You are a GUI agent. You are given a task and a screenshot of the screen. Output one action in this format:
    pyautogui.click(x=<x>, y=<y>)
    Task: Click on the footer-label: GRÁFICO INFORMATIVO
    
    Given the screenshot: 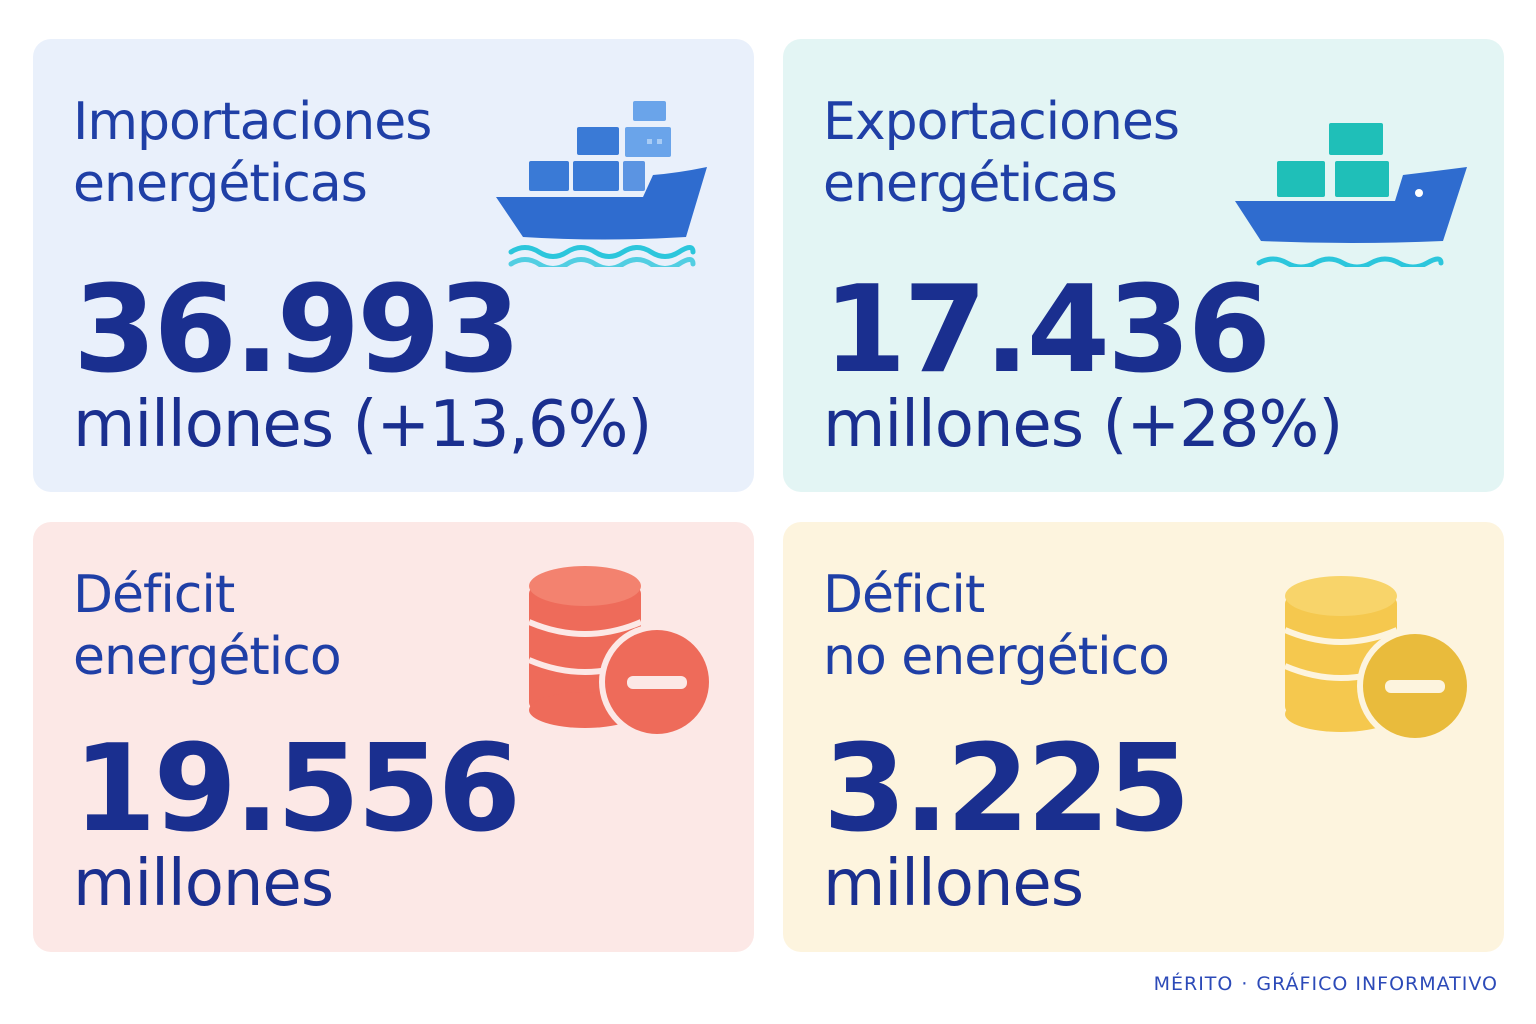 What is the action you would take?
    pyautogui.click(x=1377, y=984)
    